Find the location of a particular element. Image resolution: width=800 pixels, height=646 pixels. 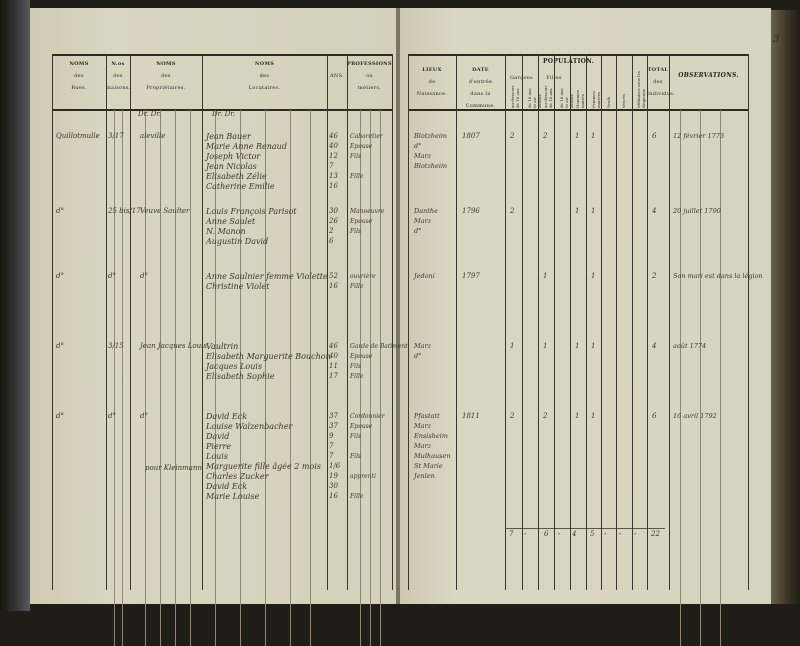

tenant-name: Marie Louise is located at coordinates (233, 496).